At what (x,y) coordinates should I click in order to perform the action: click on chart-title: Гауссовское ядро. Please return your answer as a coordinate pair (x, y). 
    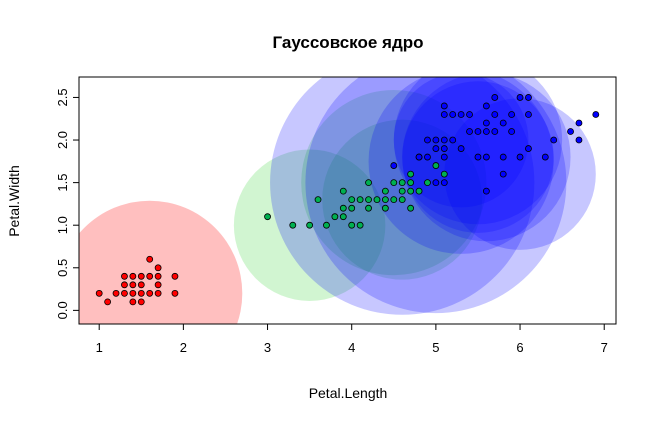
    Looking at the image, I should click on (348, 42).